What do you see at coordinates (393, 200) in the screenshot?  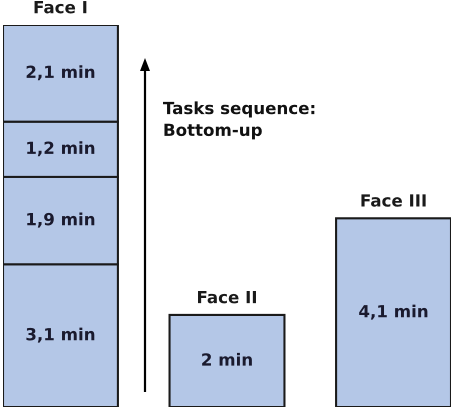 I see `x-tick-label: Face III` at bounding box center [393, 200].